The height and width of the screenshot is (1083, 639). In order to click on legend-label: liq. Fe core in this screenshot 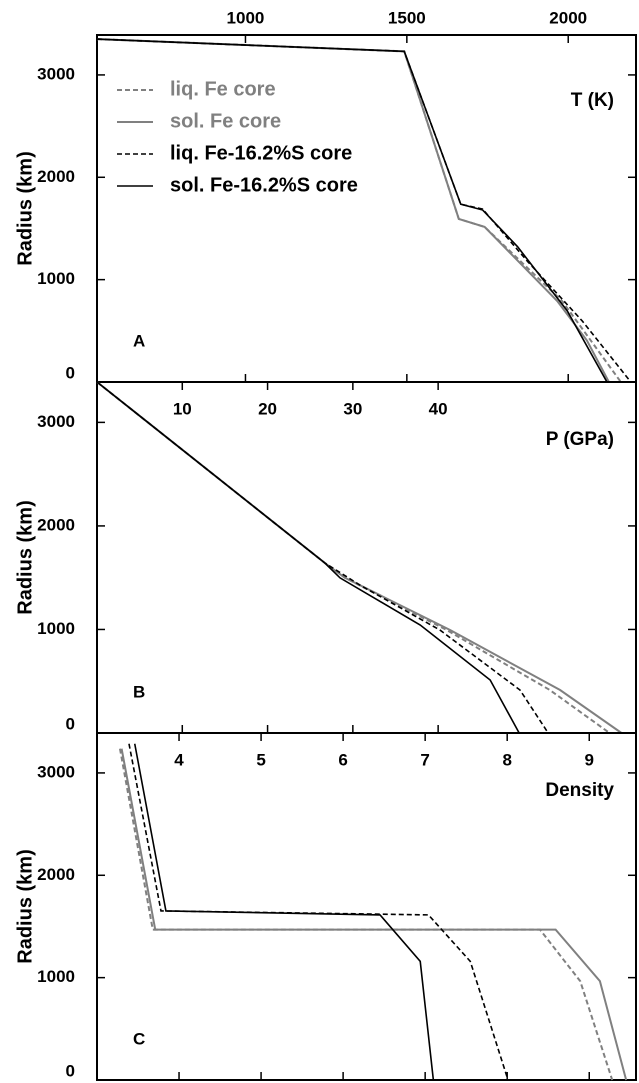, I will do `click(223, 89)`.